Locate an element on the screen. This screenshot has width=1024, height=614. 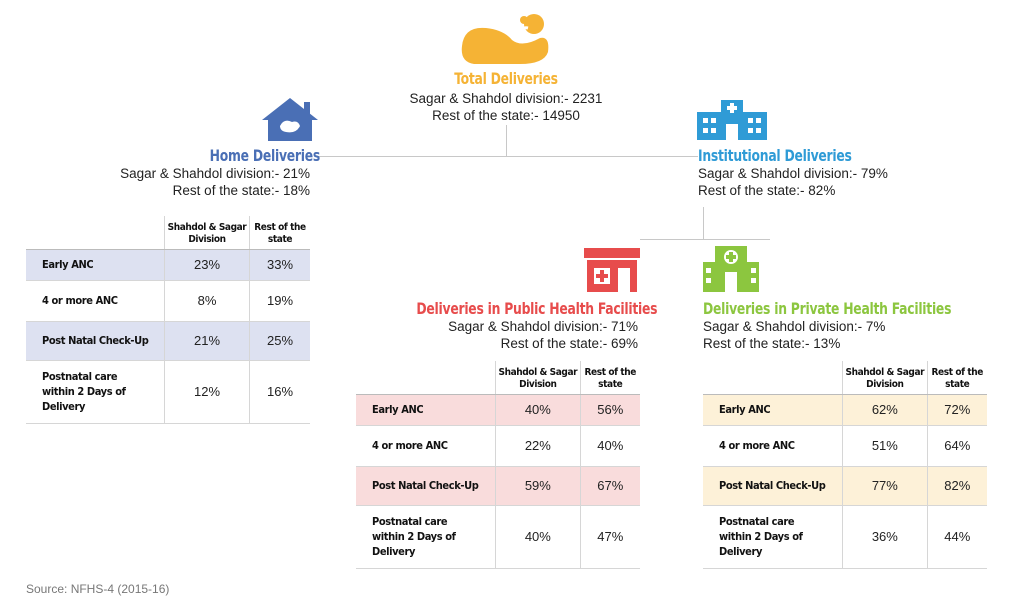
baby-icon is located at coordinates (505, 39).